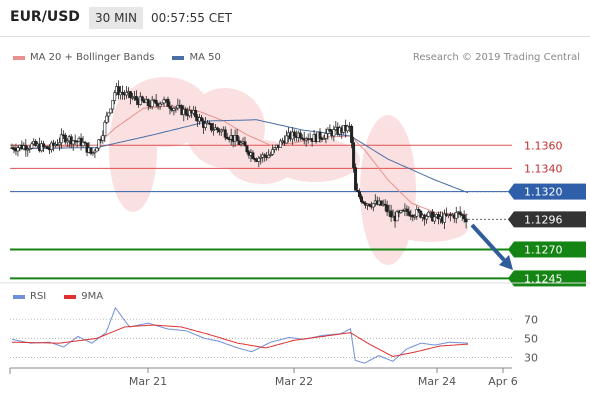  I want to click on rsi-legend-swatch, so click(19, 296).